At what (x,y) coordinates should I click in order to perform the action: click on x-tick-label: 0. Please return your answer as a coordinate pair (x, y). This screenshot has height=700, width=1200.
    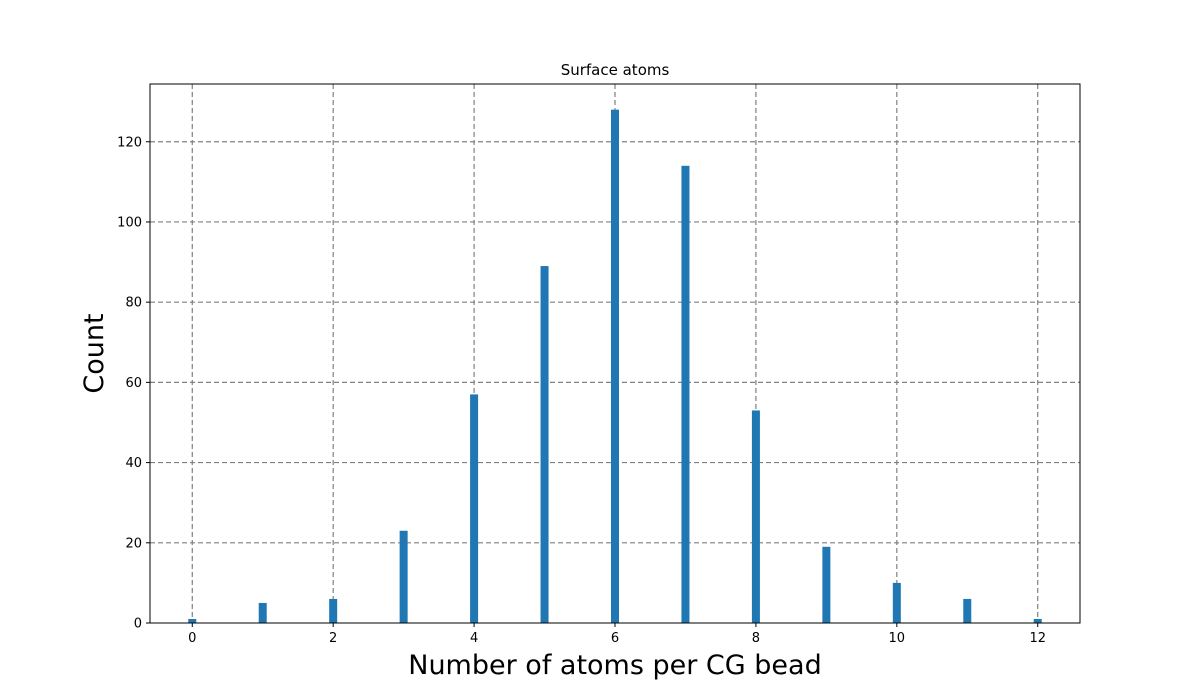
    Looking at the image, I should click on (192, 638).